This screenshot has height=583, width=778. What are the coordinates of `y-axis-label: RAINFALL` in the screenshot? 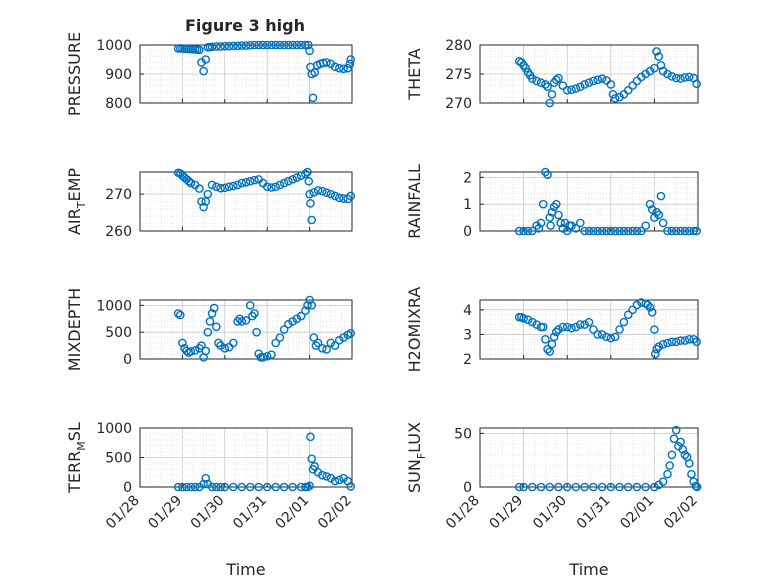 It's located at (414, 201).